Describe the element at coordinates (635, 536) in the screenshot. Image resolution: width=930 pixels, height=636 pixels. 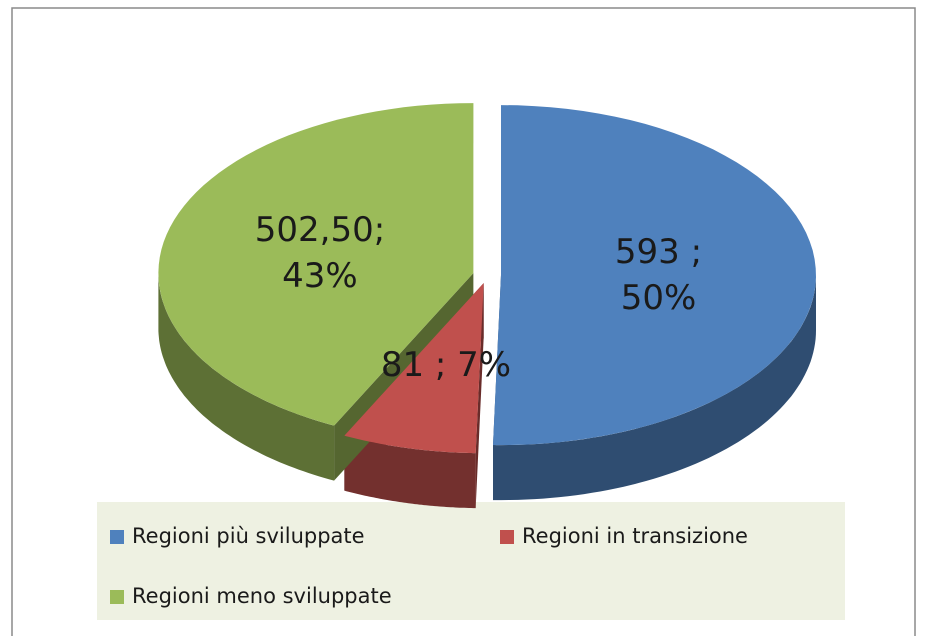
I see `legend-label: Regioni in transizione` at that location.